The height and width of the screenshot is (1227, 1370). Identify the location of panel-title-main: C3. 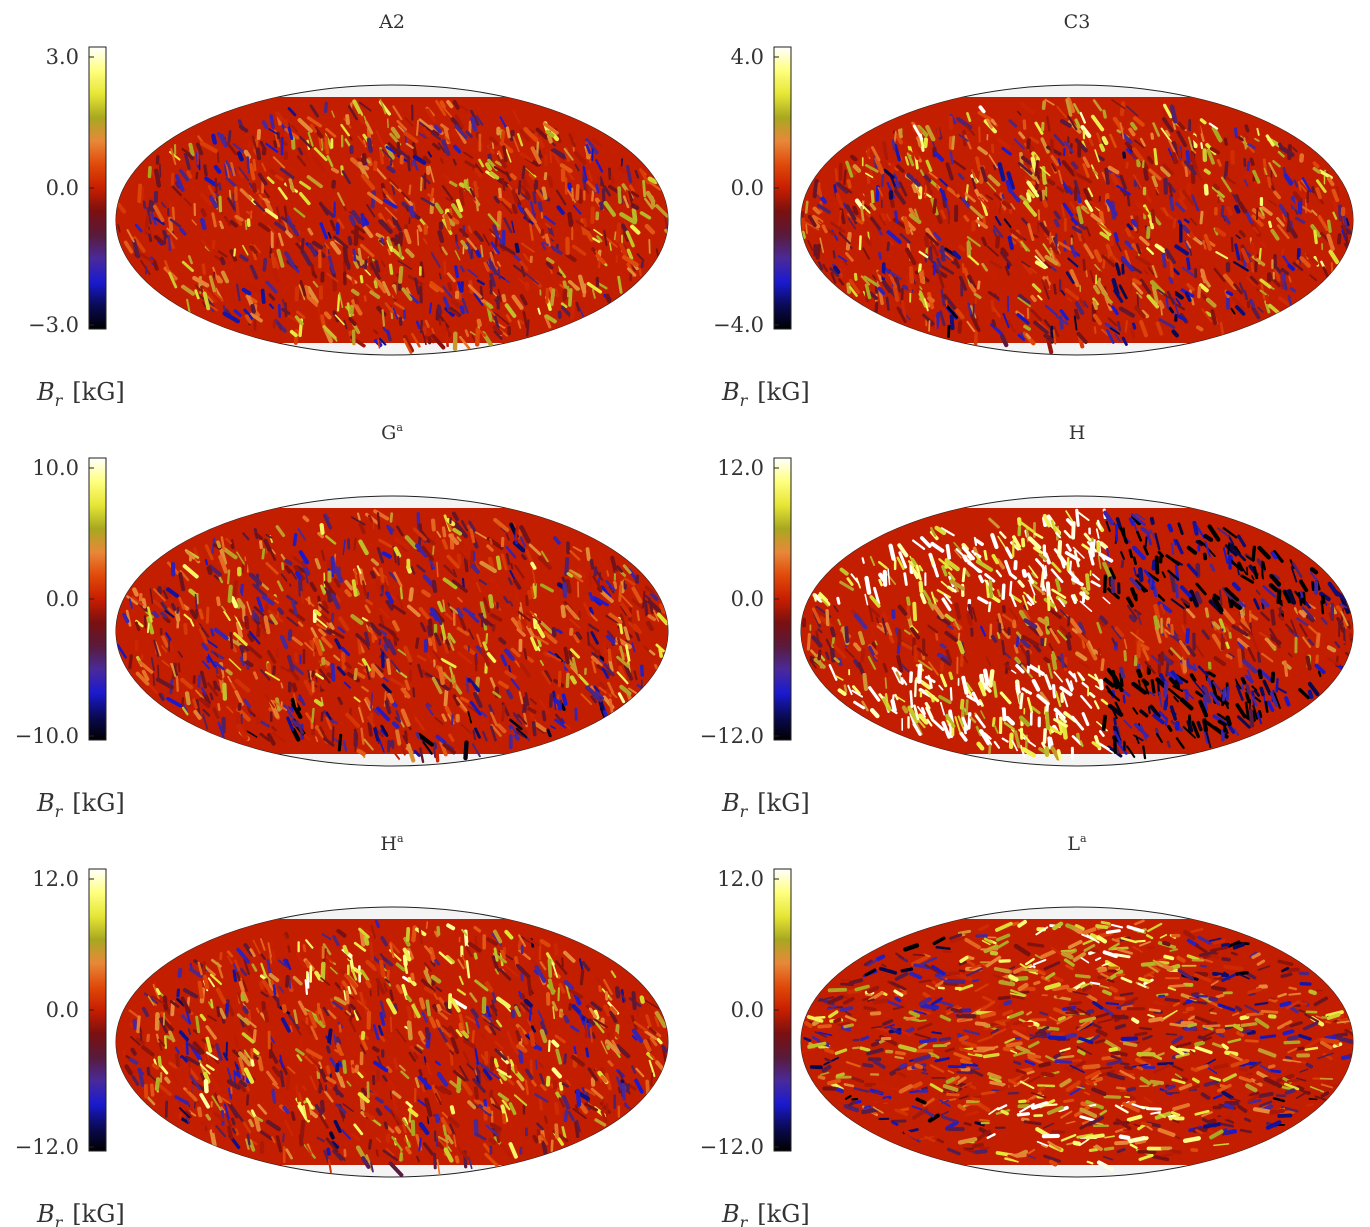
(1077, 22).